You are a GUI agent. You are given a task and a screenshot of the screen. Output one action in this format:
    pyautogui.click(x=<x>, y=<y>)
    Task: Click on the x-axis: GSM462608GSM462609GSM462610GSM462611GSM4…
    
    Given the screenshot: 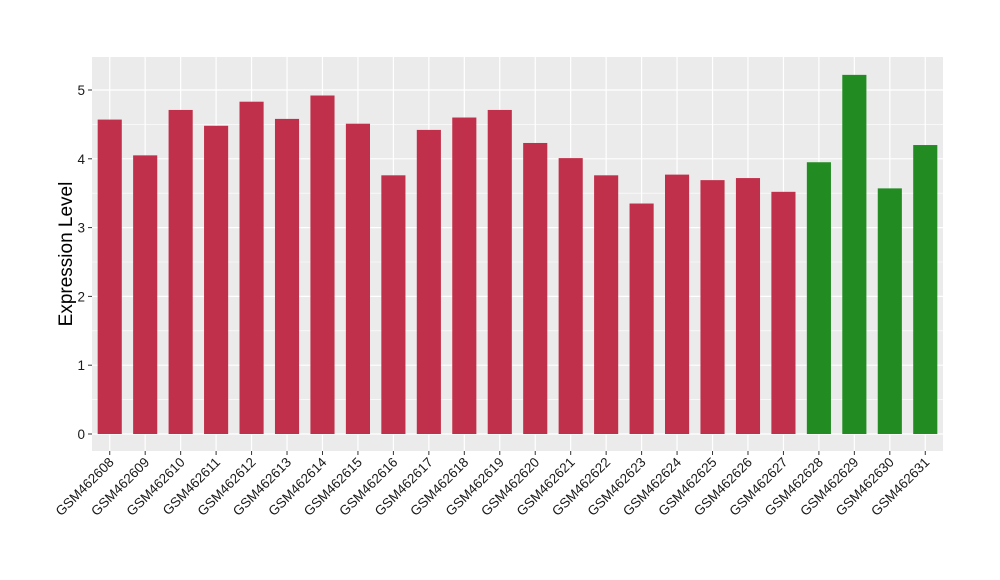 What is the action you would take?
    pyautogui.click(x=492, y=485)
    